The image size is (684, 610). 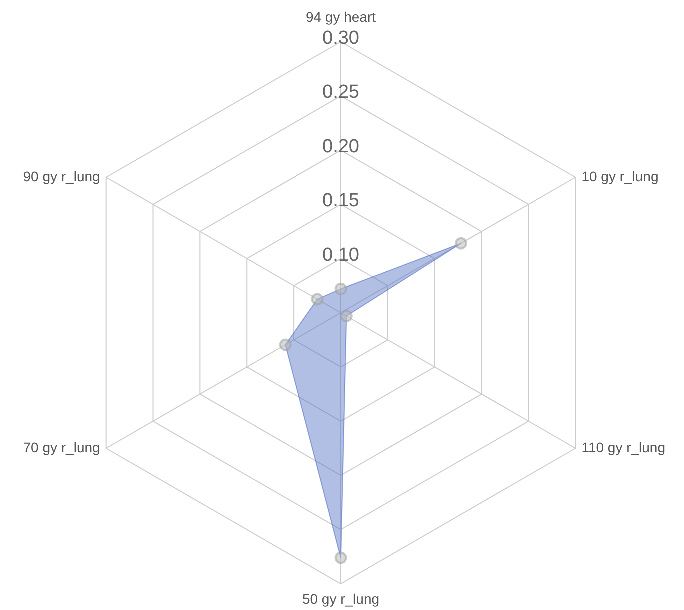 I want to click on spoke-label: 90 gy r_lung, so click(x=61, y=176).